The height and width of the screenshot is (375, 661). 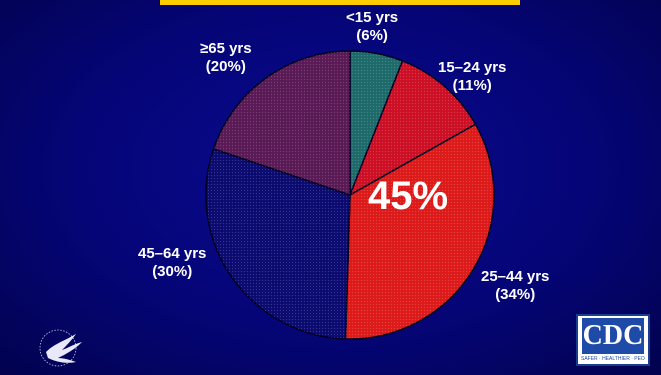 I want to click on slice-label-15-24: 15–24 yrs (11%), so click(x=472, y=77).